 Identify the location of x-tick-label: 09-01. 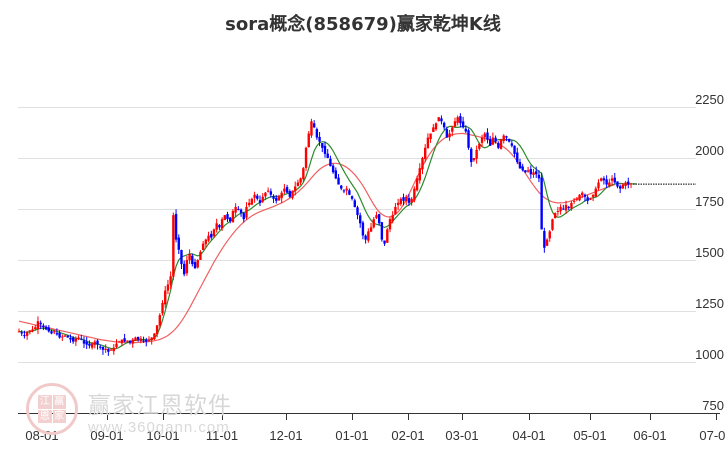
(107, 435).